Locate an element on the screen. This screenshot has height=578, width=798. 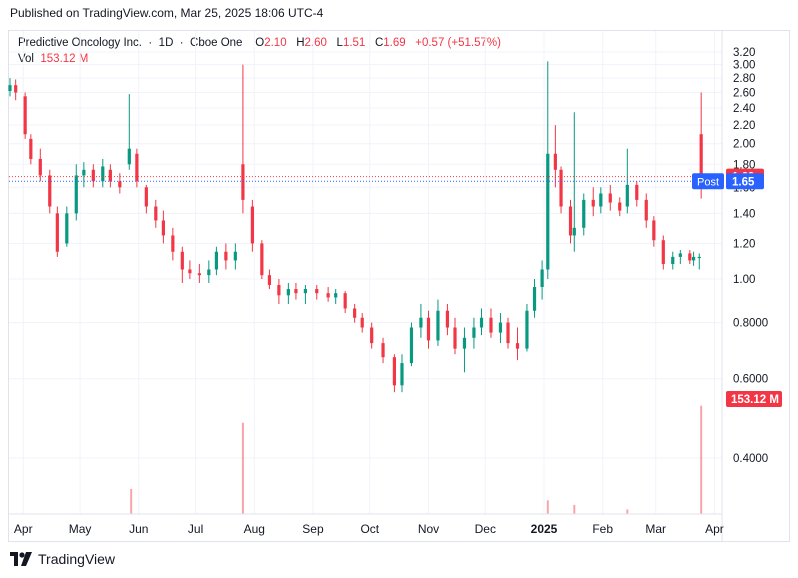
tradingview-logo: TradingView is located at coordinates (62, 559).